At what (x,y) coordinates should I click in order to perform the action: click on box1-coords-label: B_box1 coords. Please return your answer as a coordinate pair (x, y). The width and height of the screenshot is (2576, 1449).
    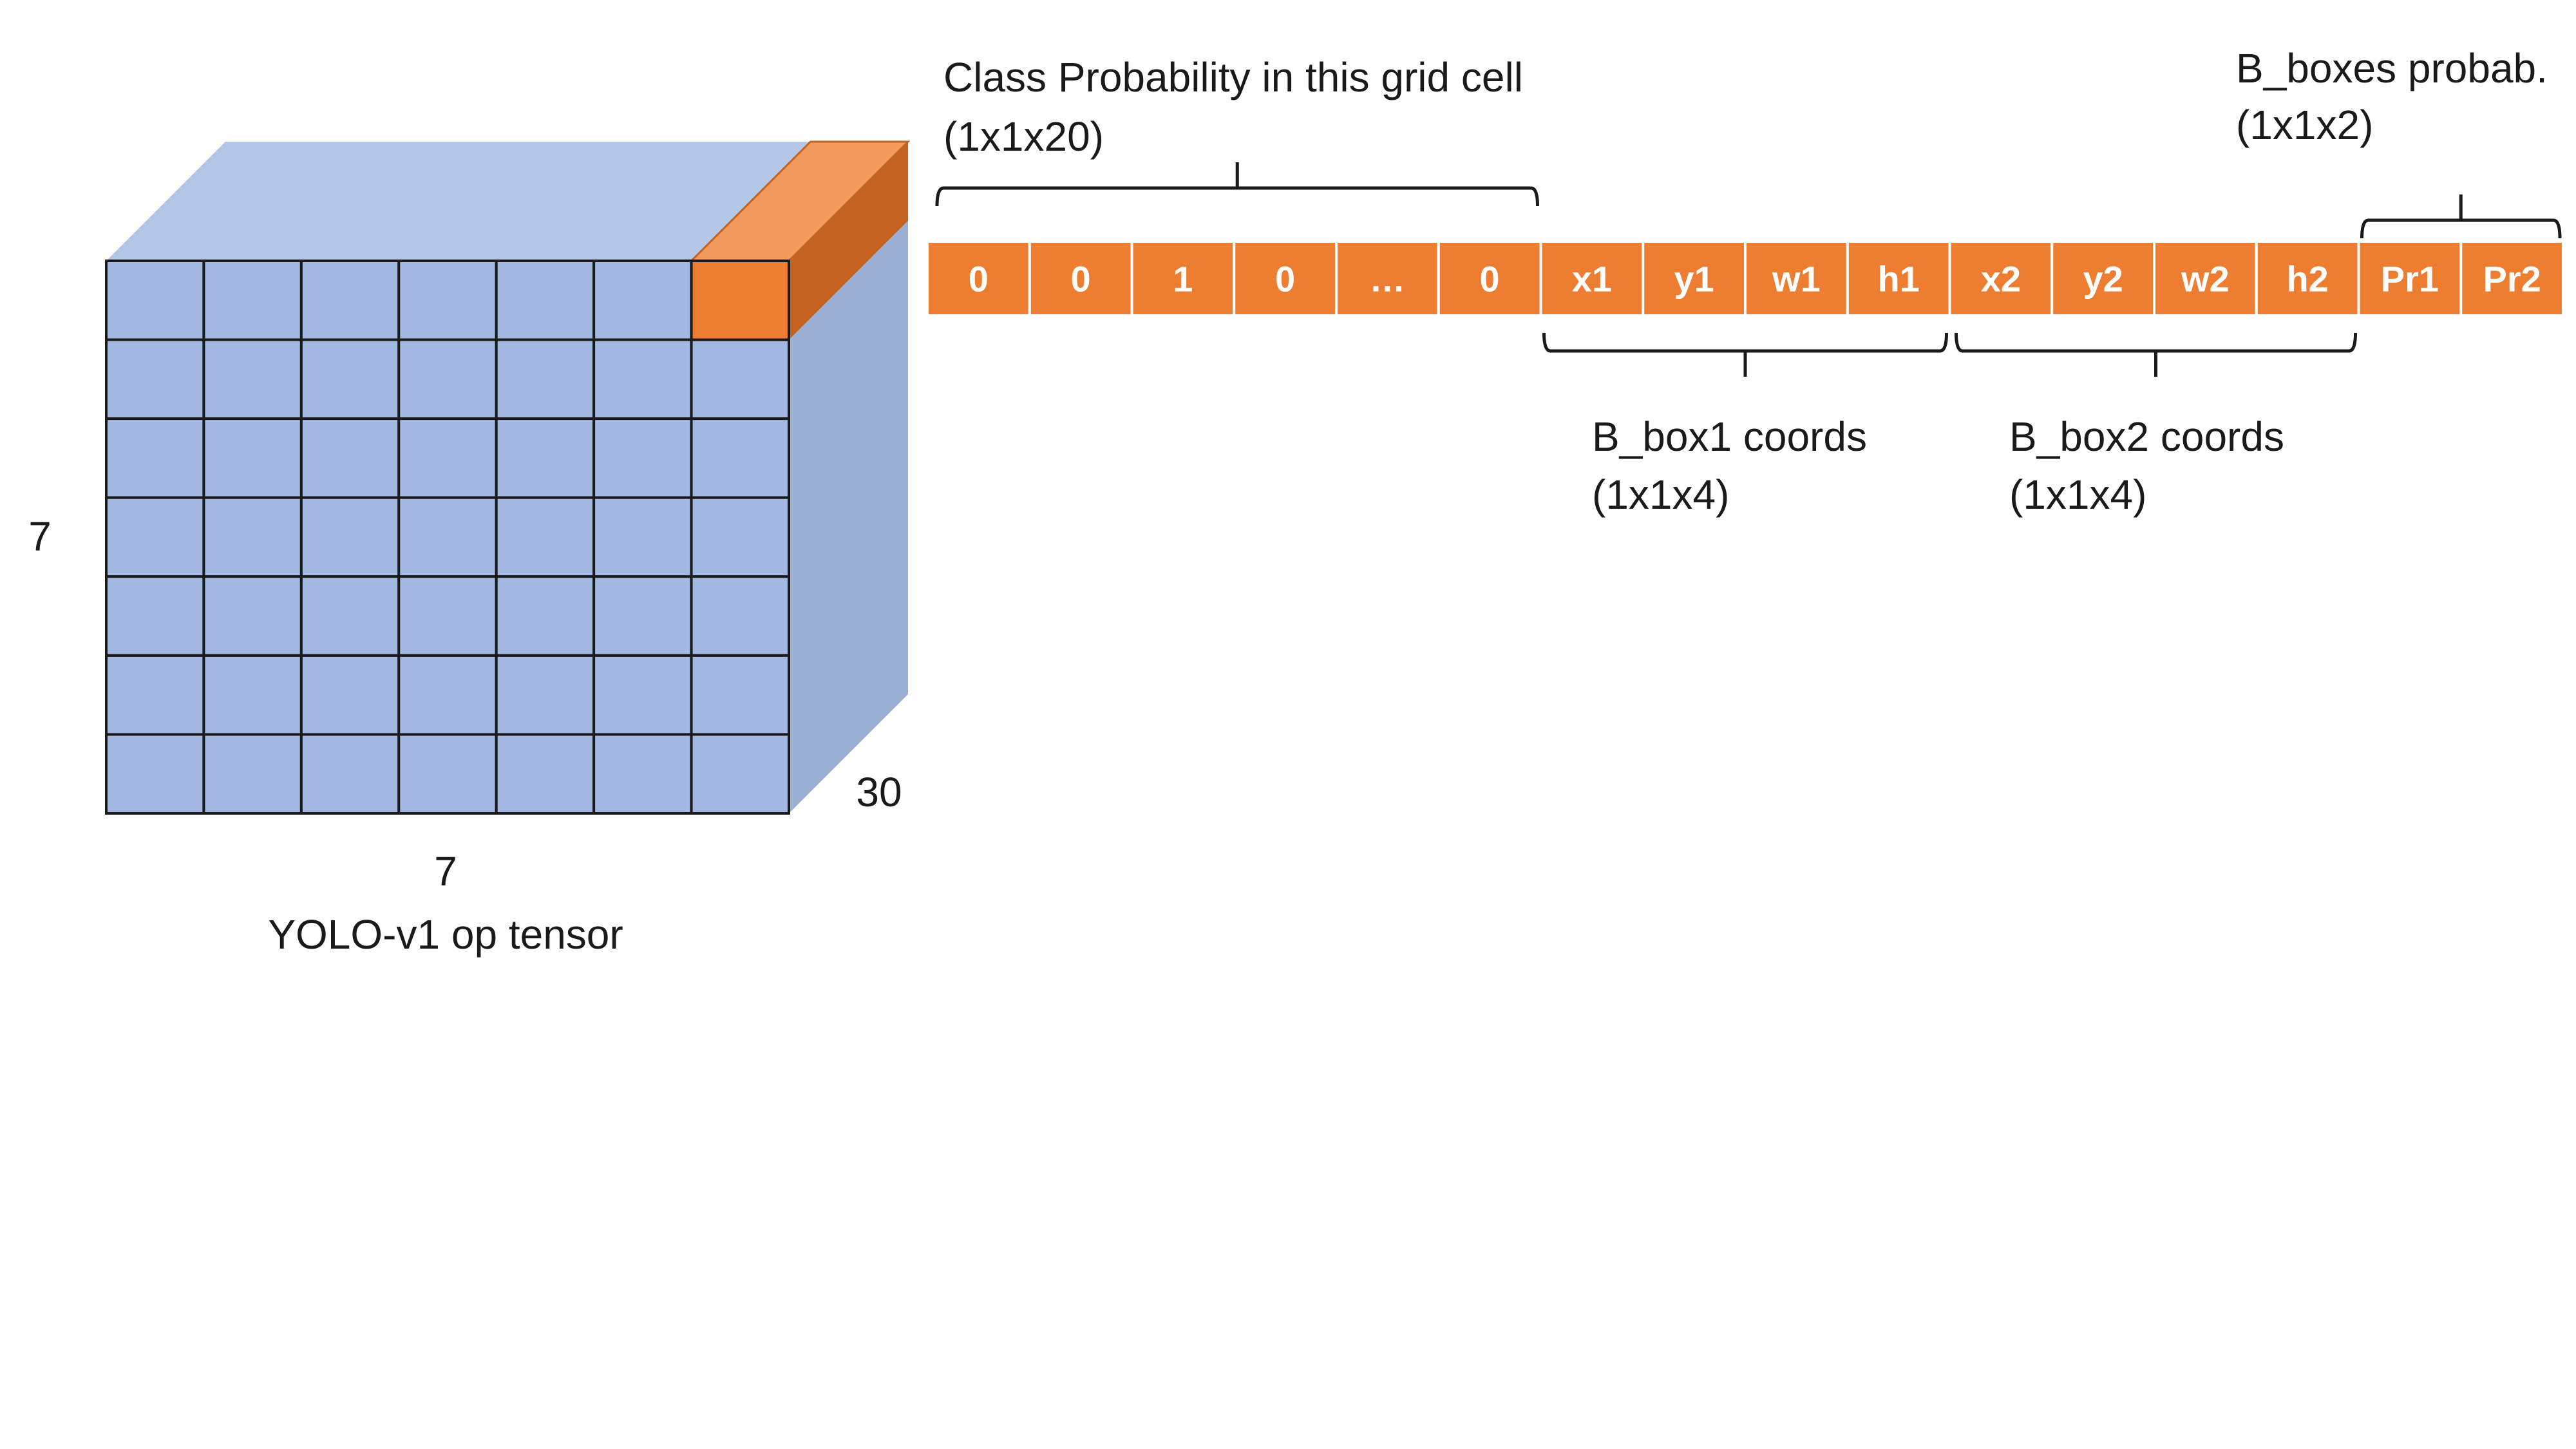
    Looking at the image, I should click on (1729, 436).